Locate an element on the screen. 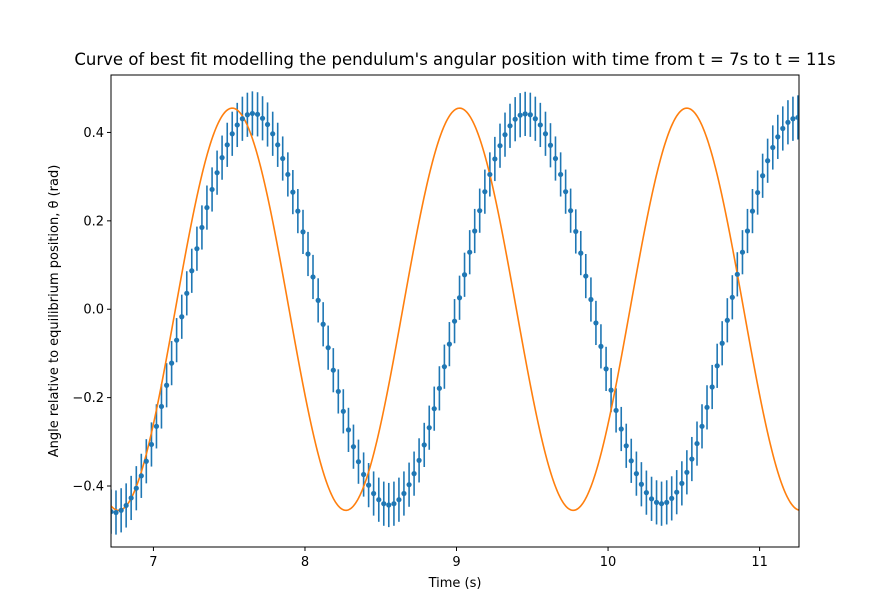  y-tick-label: 0.4 is located at coordinates (93, 133).